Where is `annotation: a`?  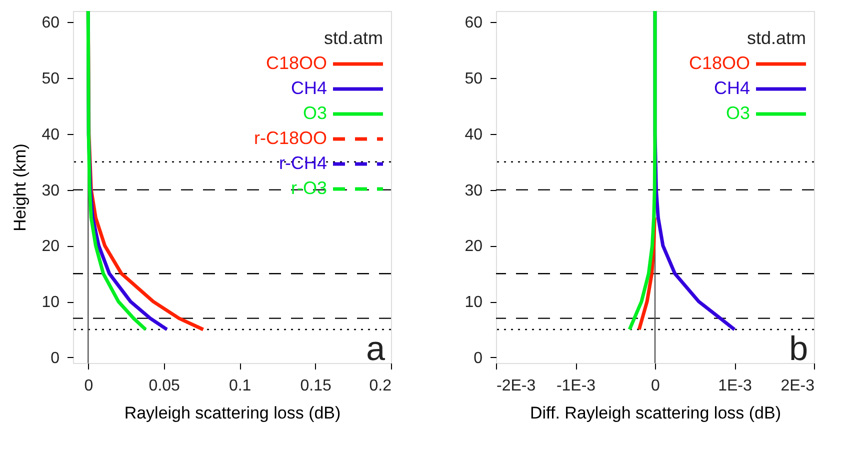 annotation: a is located at coordinates (376, 349).